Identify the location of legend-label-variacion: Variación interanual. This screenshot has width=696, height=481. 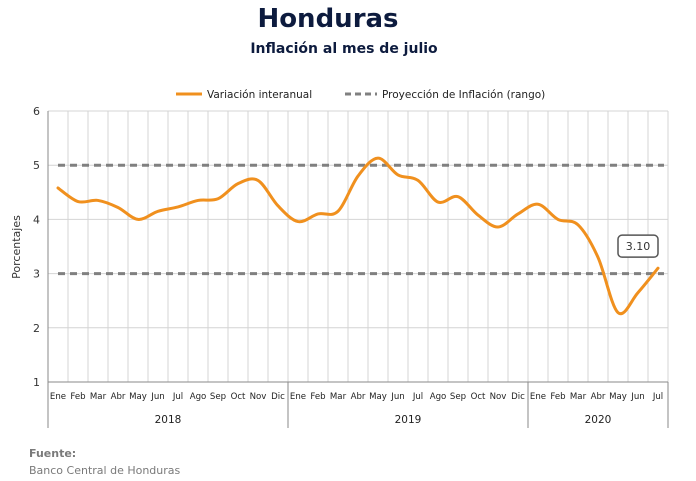
(259, 95).